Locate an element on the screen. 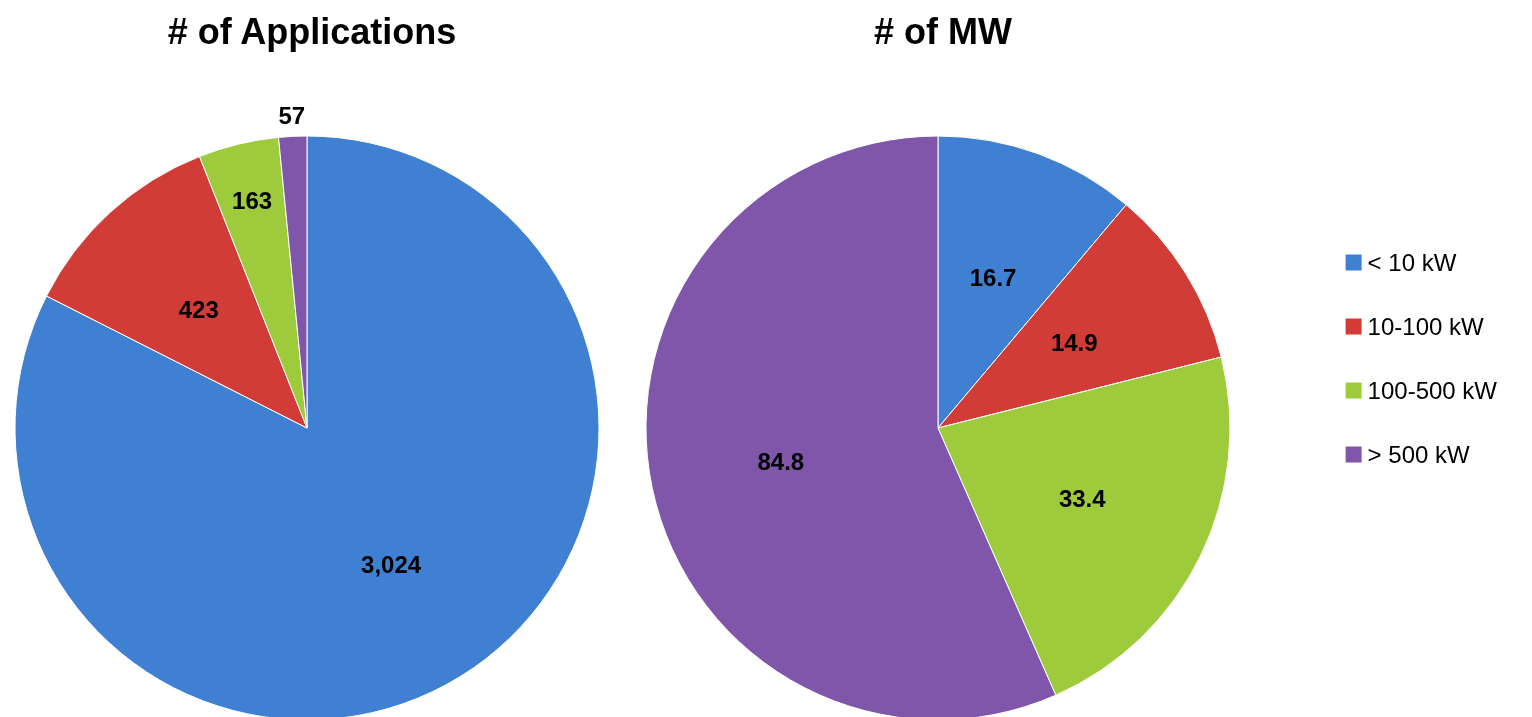  legend-label: < 10 kW is located at coordinates (1412, 262).